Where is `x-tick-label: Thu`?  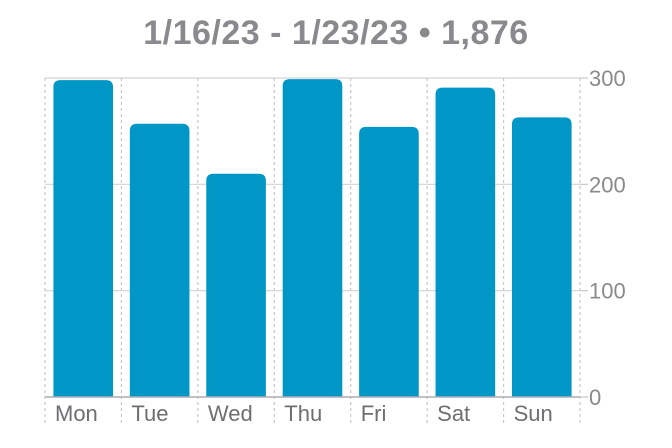
x-tick-label: Thu is located at coordinates (303, 413).